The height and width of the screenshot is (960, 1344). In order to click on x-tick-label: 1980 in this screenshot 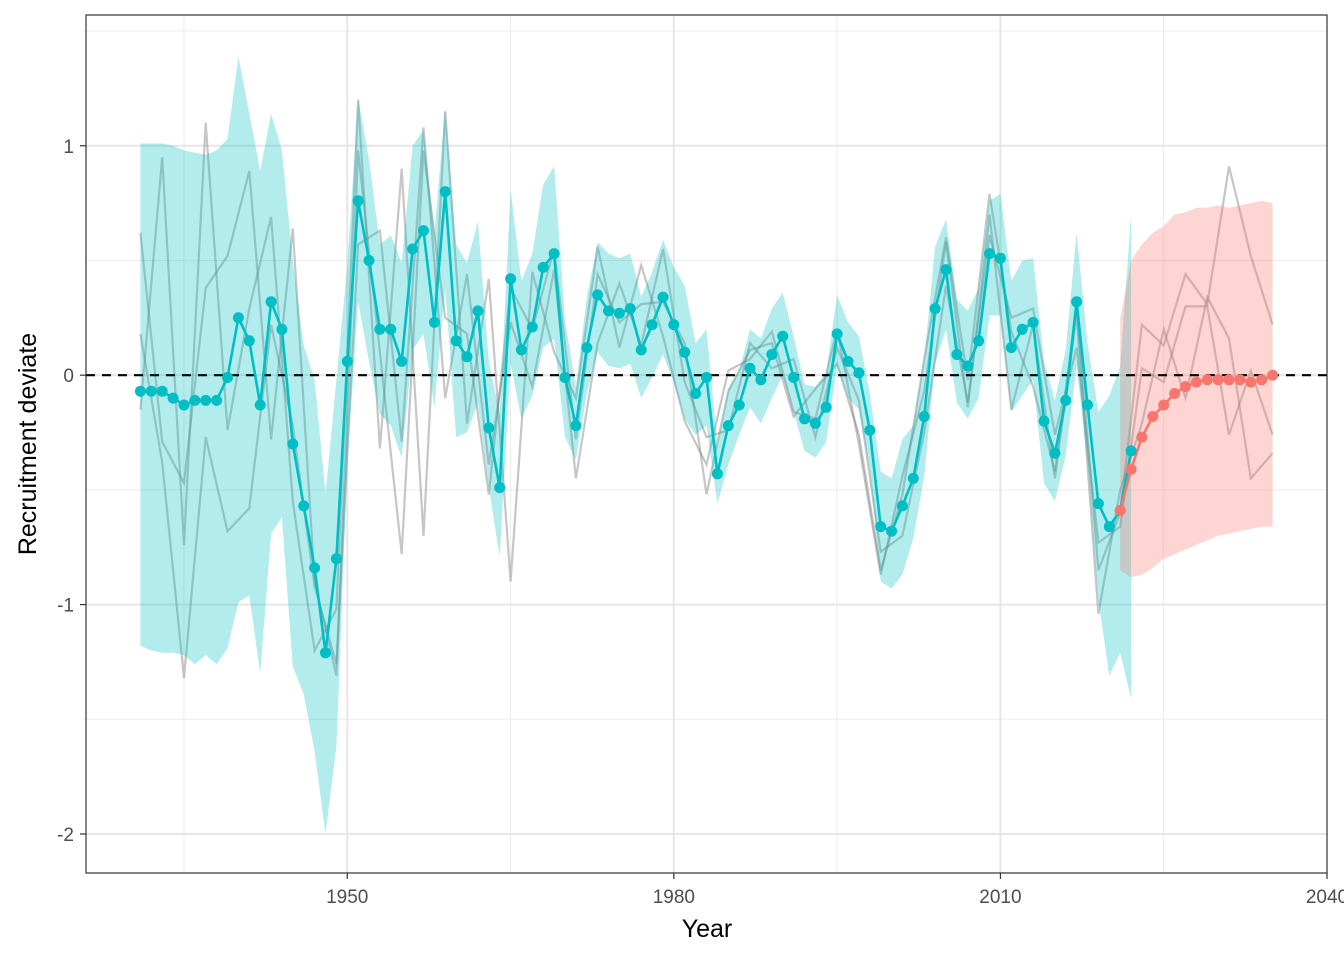, I will do `click(674, 897)`.